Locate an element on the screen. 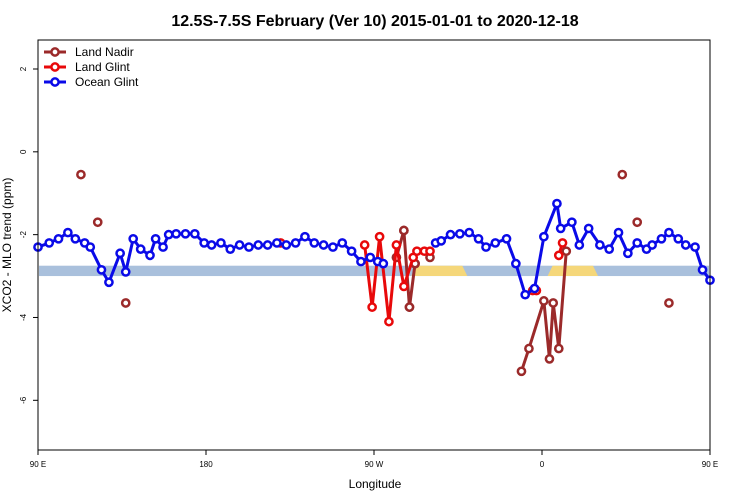 The width and height of the screenshot is (750, 500). legend-item: Land Glint is located at coordinates (87, 67).